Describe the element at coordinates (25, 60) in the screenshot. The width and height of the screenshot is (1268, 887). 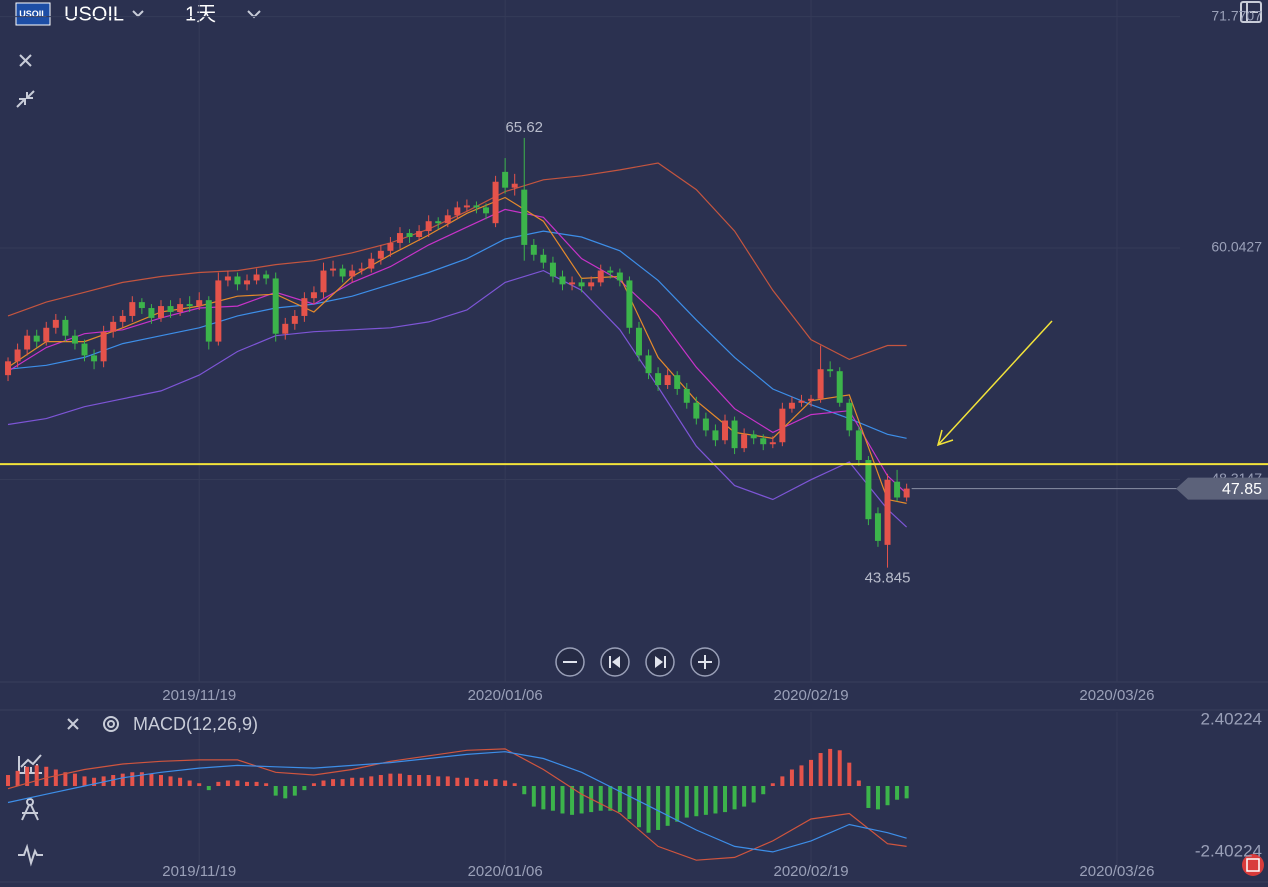
I see `close-icon` at that location.